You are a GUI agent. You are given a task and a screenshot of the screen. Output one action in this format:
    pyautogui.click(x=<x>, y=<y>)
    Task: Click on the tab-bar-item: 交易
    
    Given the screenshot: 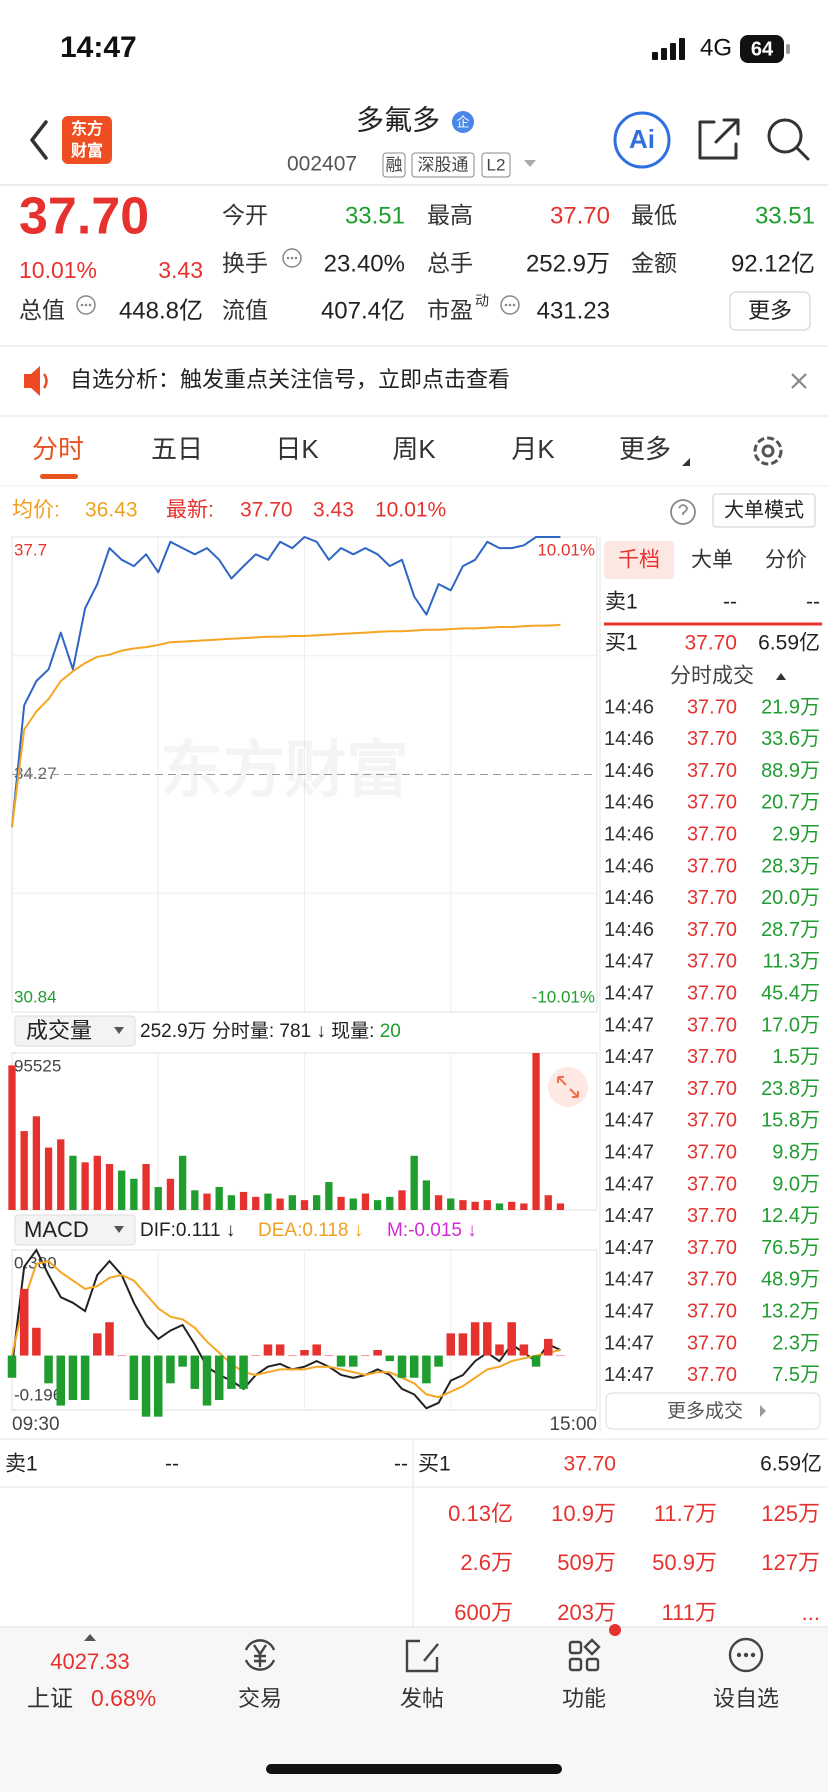 What is the action you would take?
    pyautogui.click(x=260, y=1698)
    